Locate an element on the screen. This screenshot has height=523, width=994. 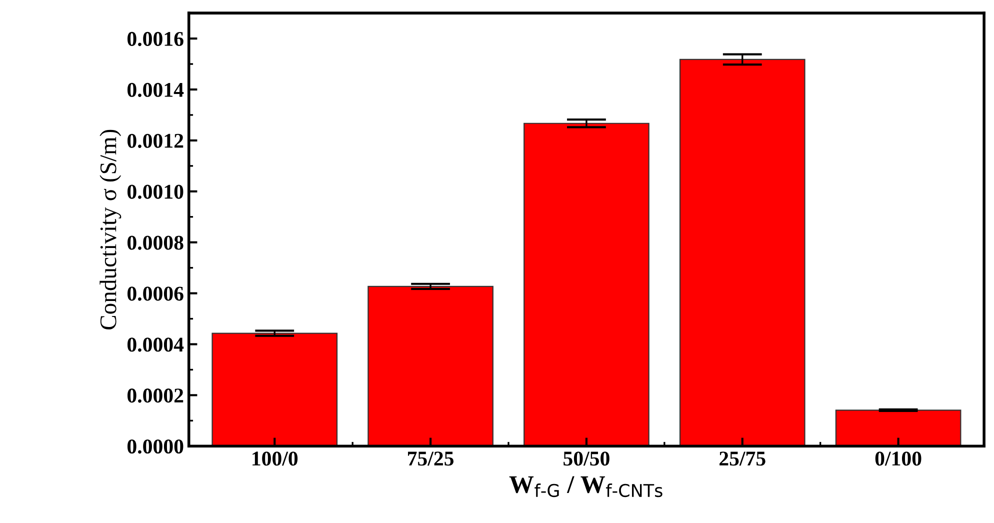
y-tick-label: 0.0000 is located at coordinates (156, 446).